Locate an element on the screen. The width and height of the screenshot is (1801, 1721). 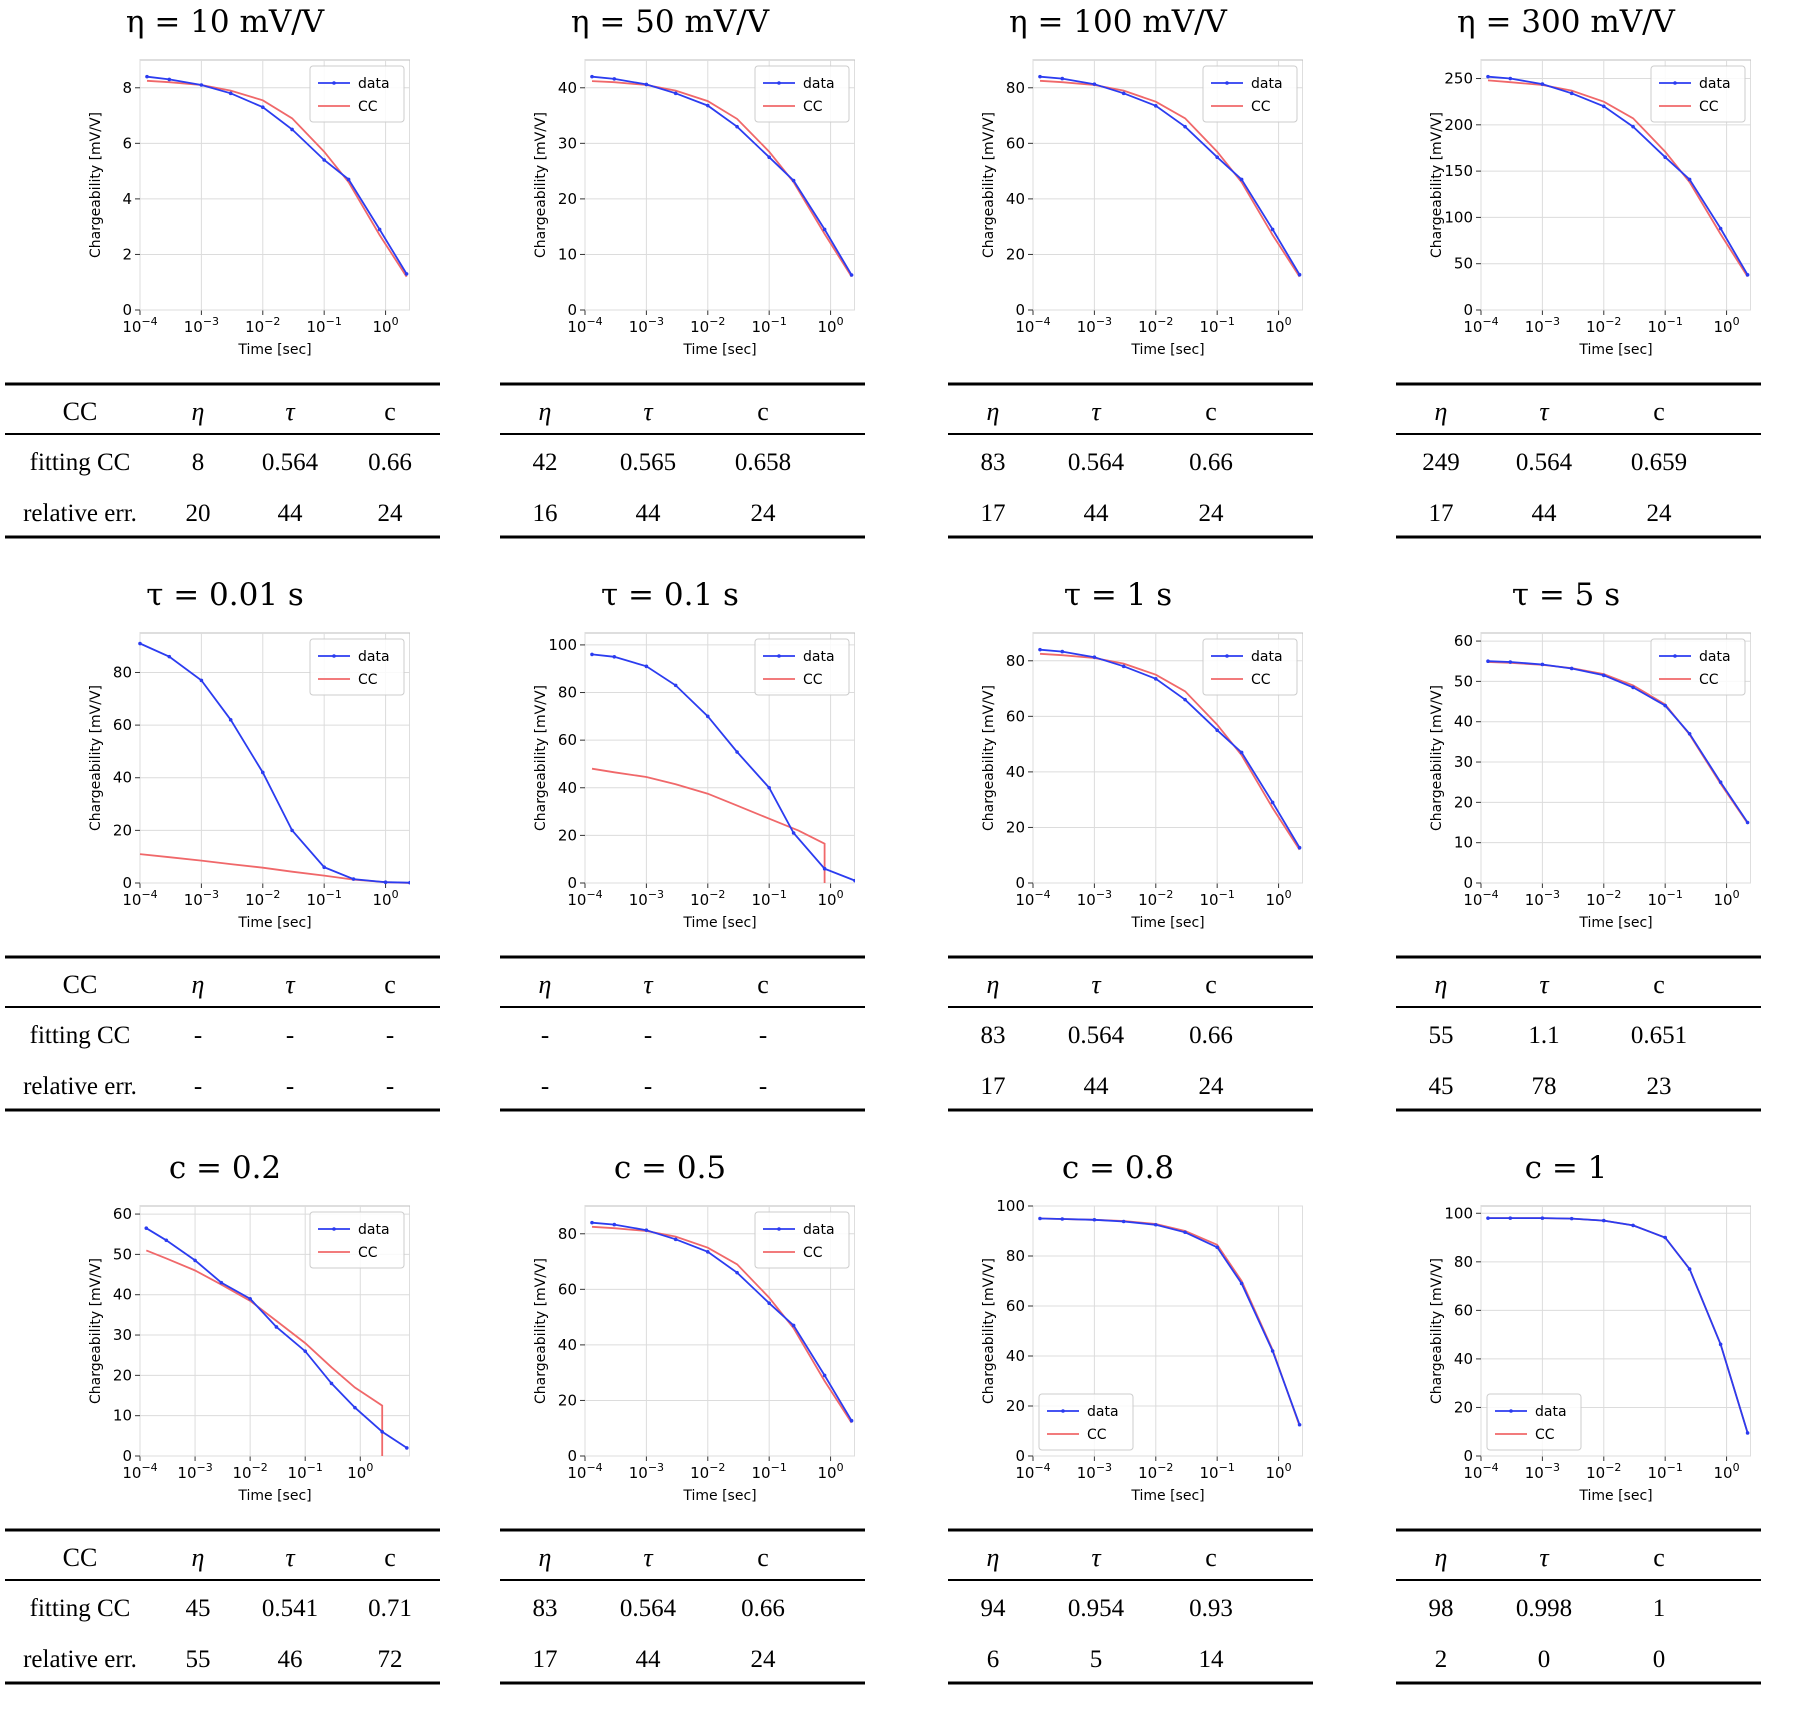
fit-cell: 83 is located at coordinates (993, 462).